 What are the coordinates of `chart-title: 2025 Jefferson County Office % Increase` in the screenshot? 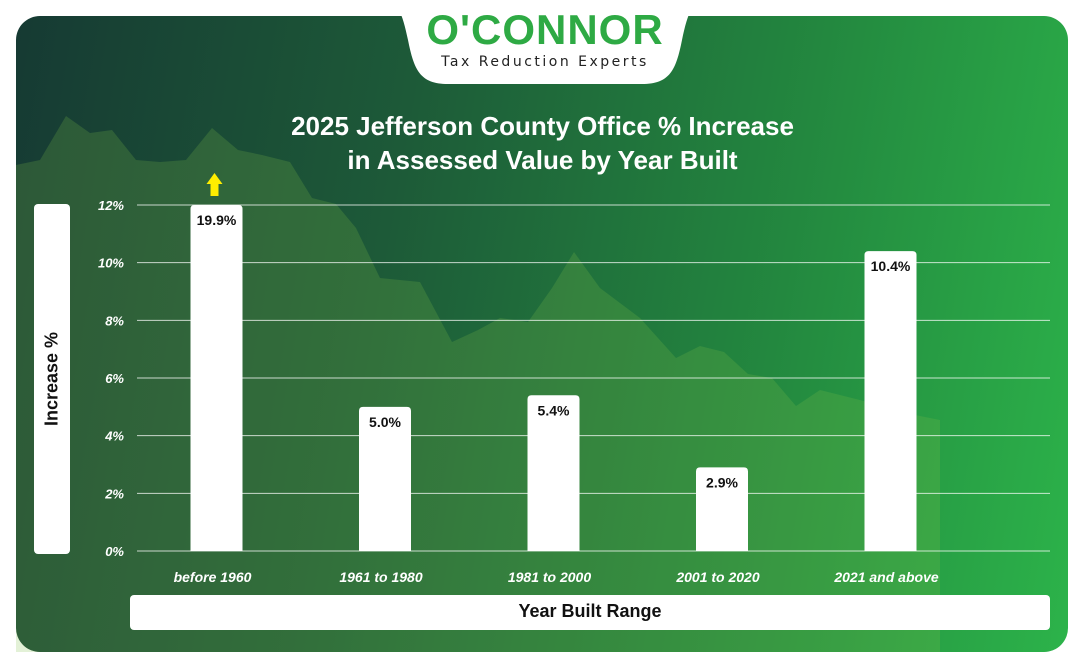 It's located at (542, 126).